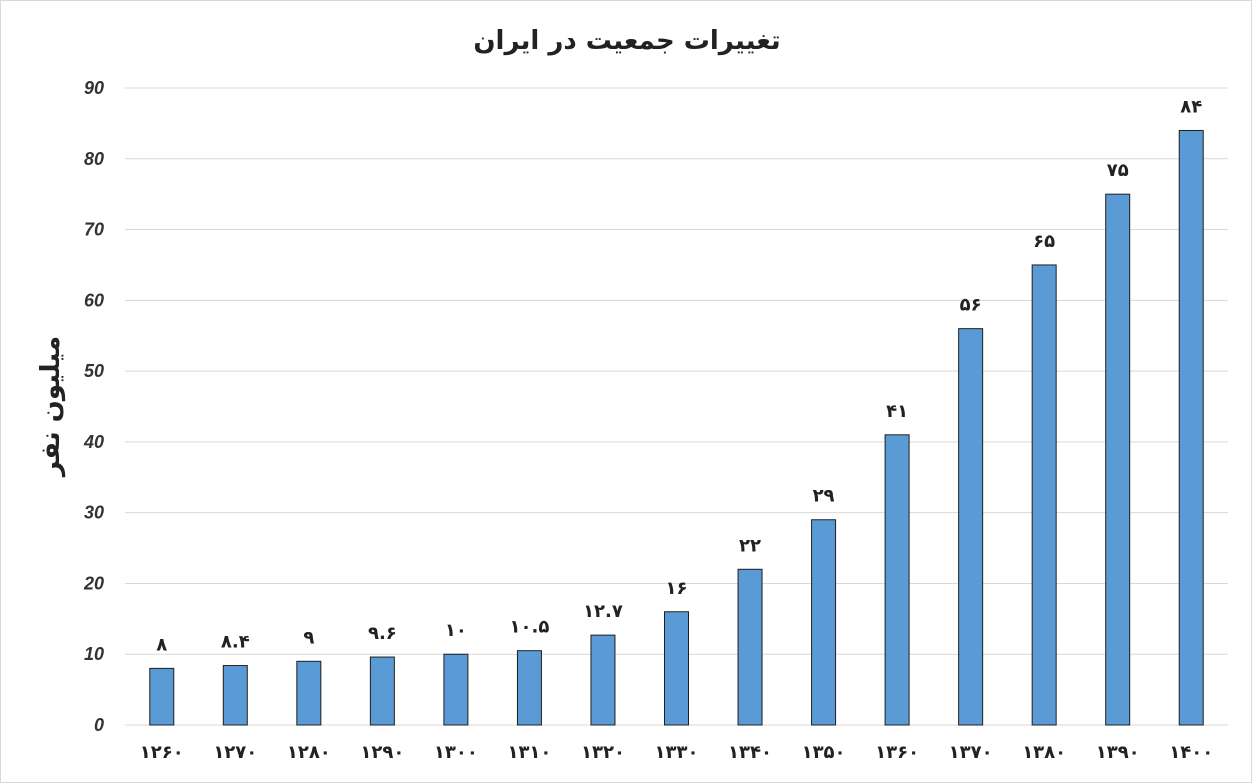 The width and height of the screenshot is (1252, 784). Describe the element at coordinates (99, 725) in the screenshot. I see `y-tick-label: 0` at that location.